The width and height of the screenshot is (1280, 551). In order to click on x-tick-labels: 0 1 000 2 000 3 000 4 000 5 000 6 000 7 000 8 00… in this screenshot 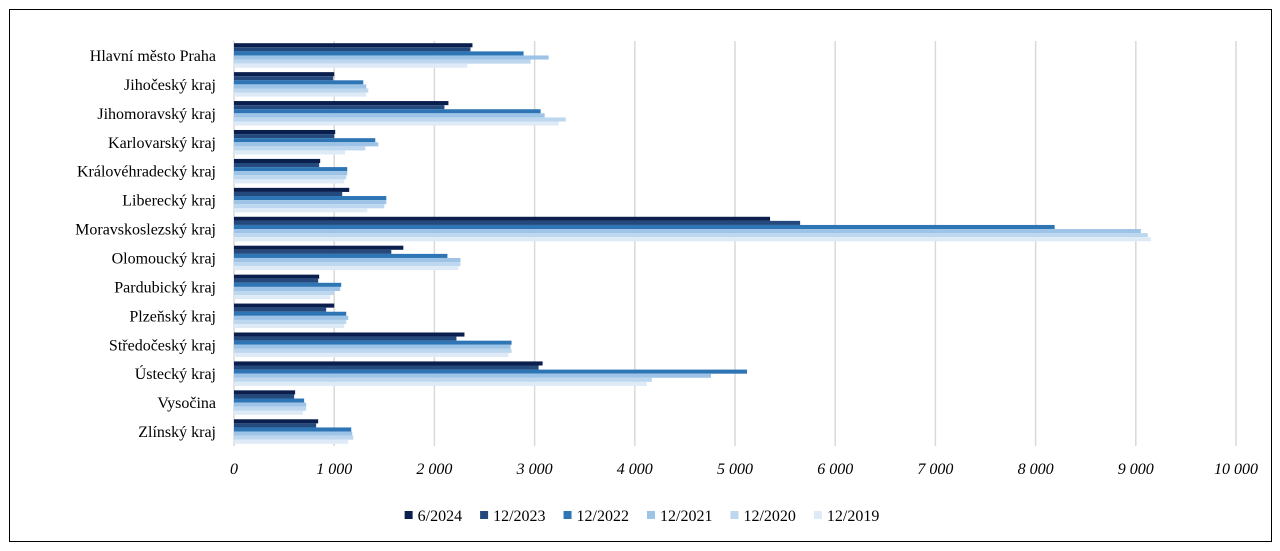, I will do `click(744, 469)`.